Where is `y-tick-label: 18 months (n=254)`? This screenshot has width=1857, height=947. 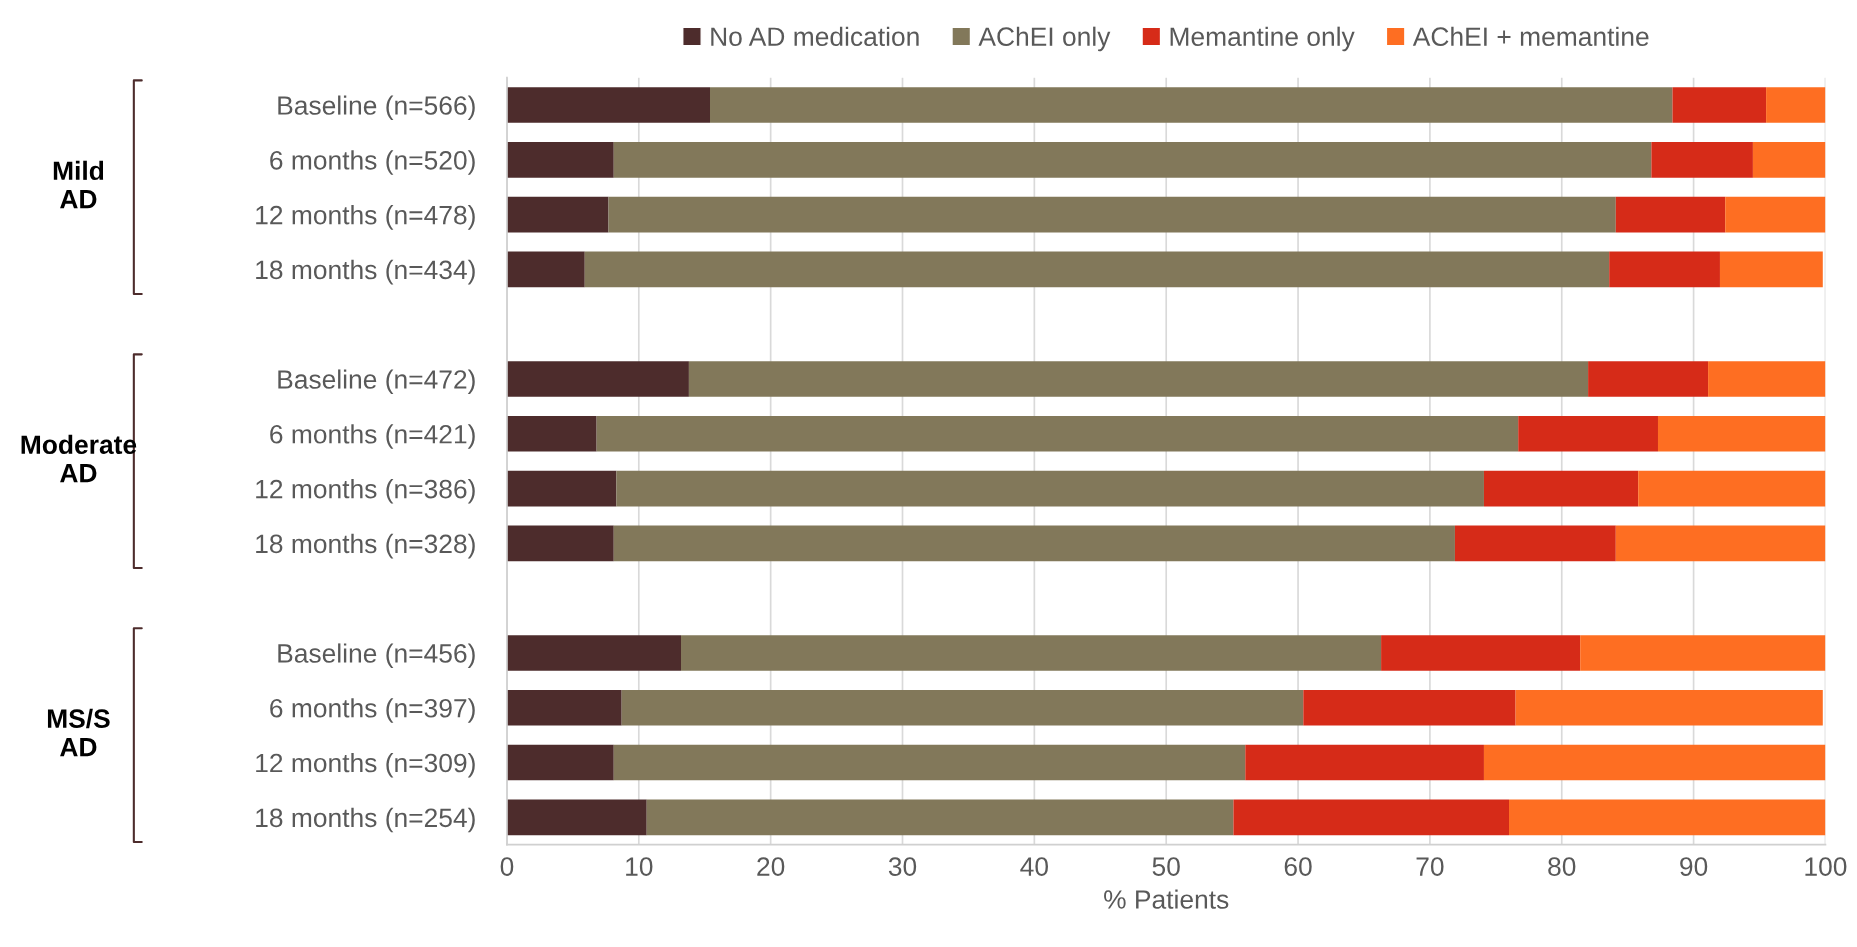
y-tick-label: 18 months (n=254) is located at coordinates (365, 820).